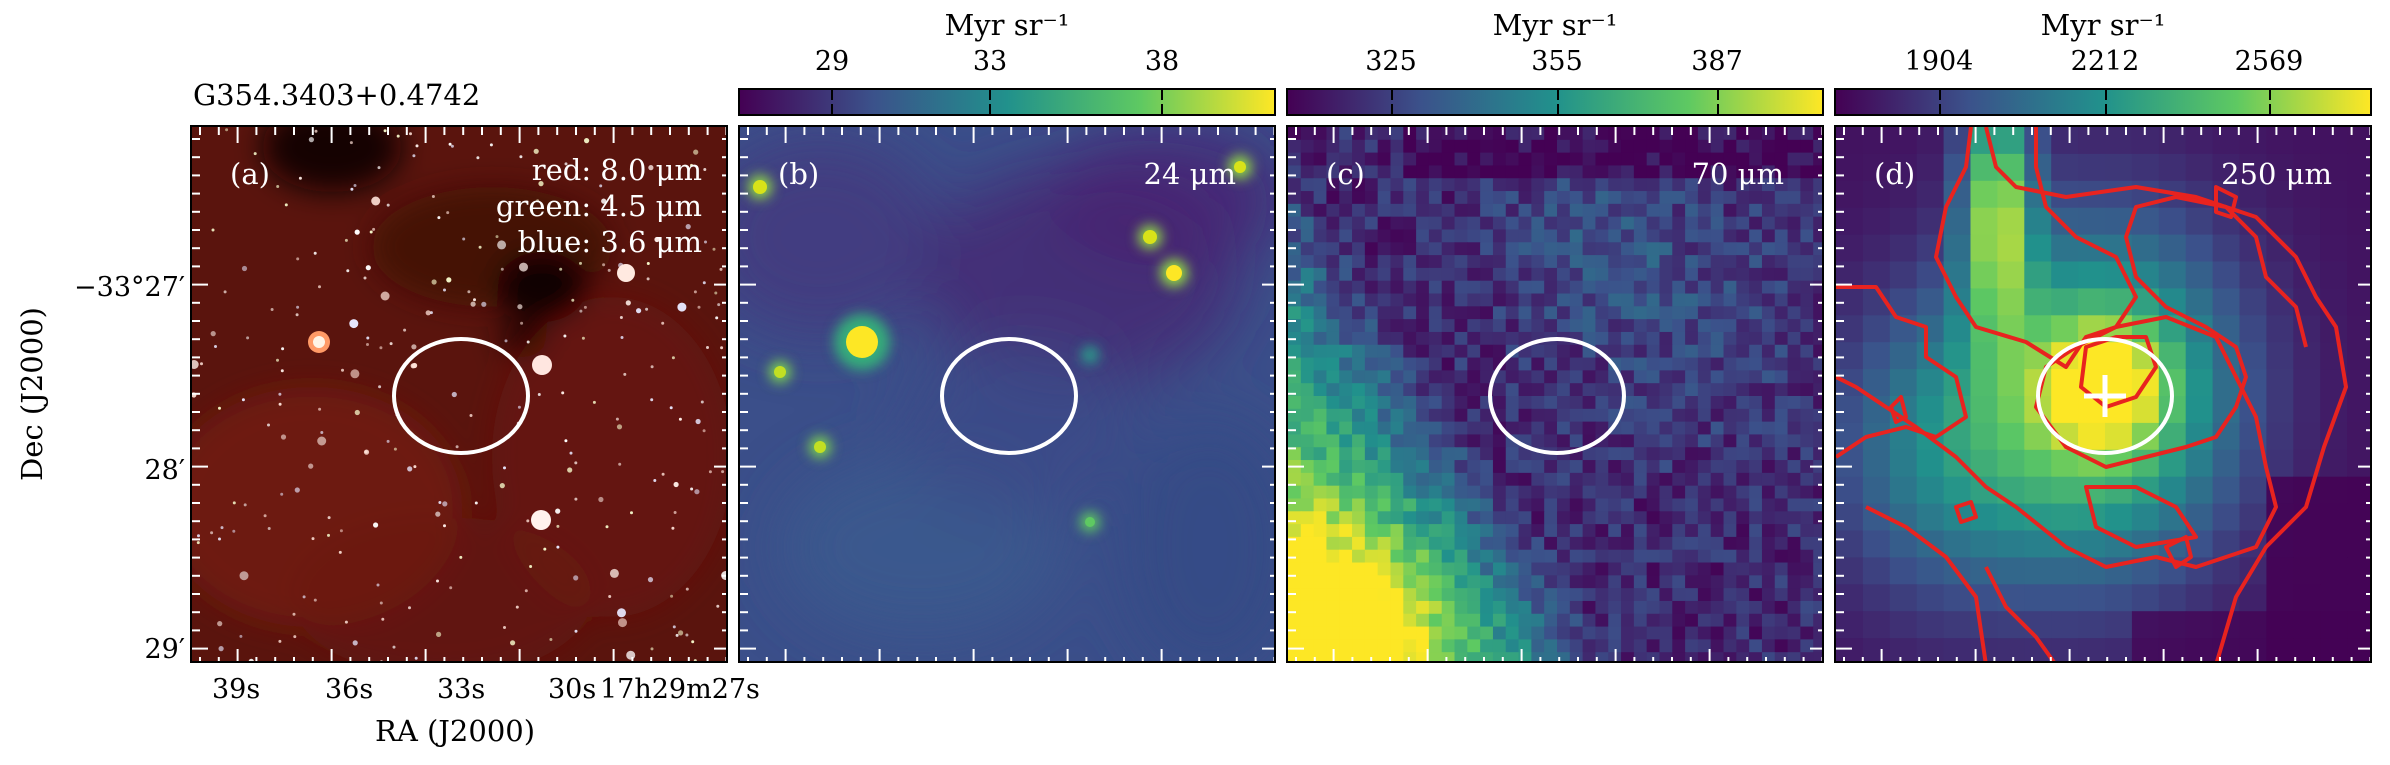 This screenshot has height=765, width=2390. I want to click on contour-lines, so click(2092, 394).